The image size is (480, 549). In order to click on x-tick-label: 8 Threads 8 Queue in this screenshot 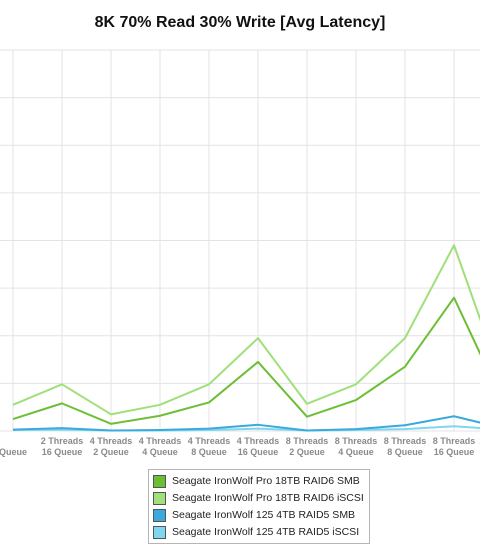, I will do `click(405, 446)`.